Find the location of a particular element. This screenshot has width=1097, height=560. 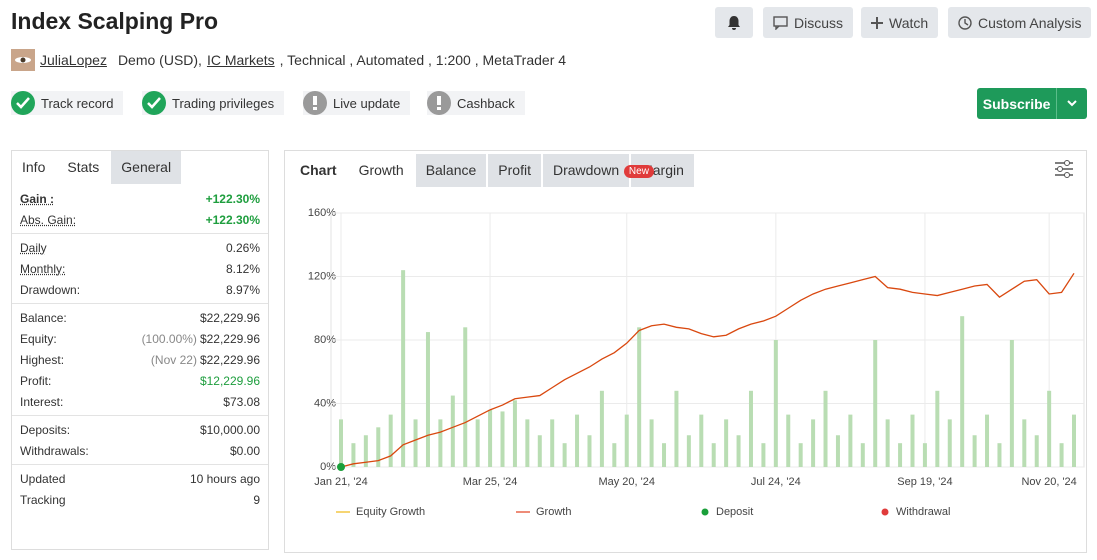

user-link: JuliaLopez is located at coordinates (73, 60).